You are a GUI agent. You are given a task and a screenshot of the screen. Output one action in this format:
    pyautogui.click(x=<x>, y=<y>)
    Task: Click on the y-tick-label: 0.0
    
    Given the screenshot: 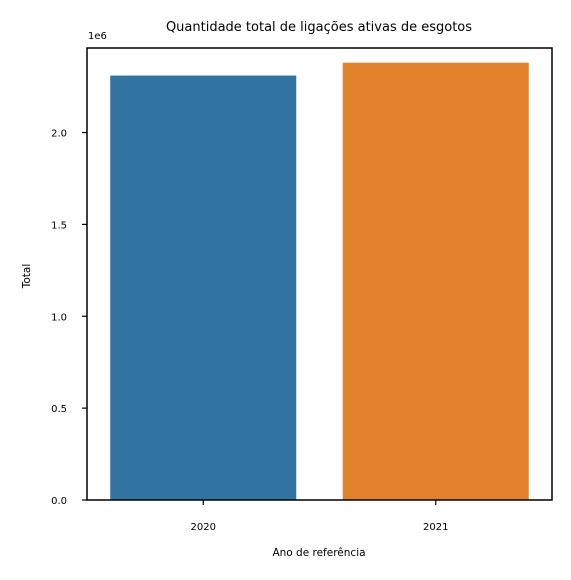 What is the action you would take?
    pyautogui.click(x=59, y=501)
    